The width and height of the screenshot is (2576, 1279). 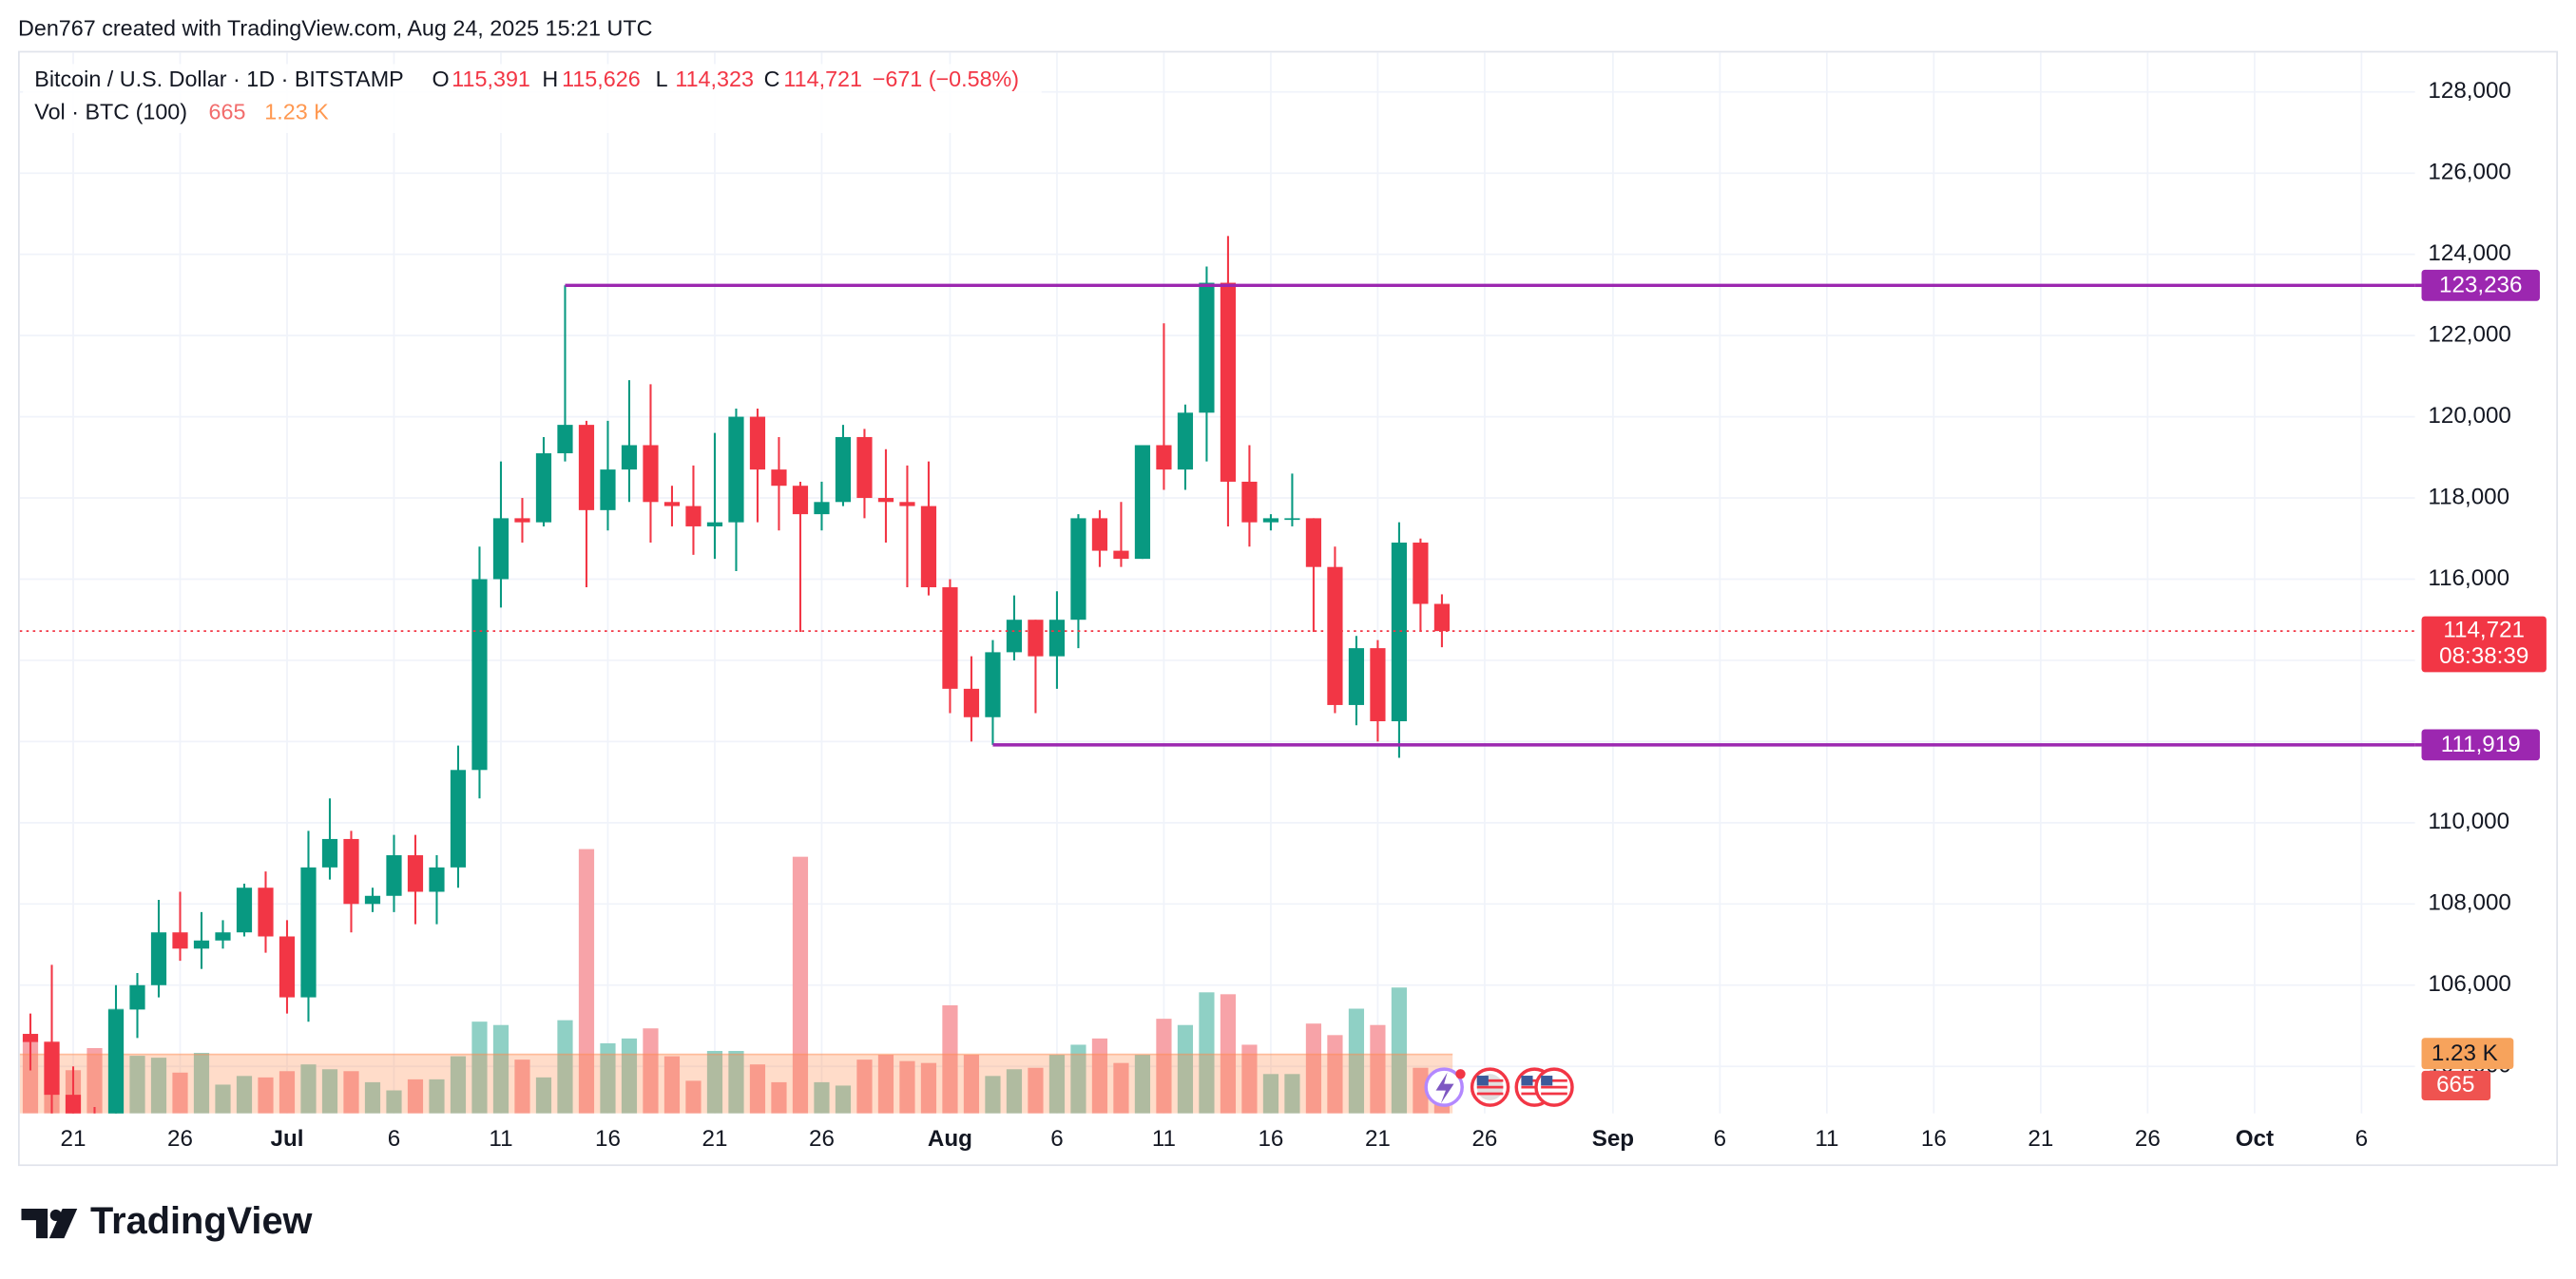 What do you see at coordinates (2469, 335) in the screenshot?
I see `y-tick-label: 122,000` at bounding box center [2469, 335].